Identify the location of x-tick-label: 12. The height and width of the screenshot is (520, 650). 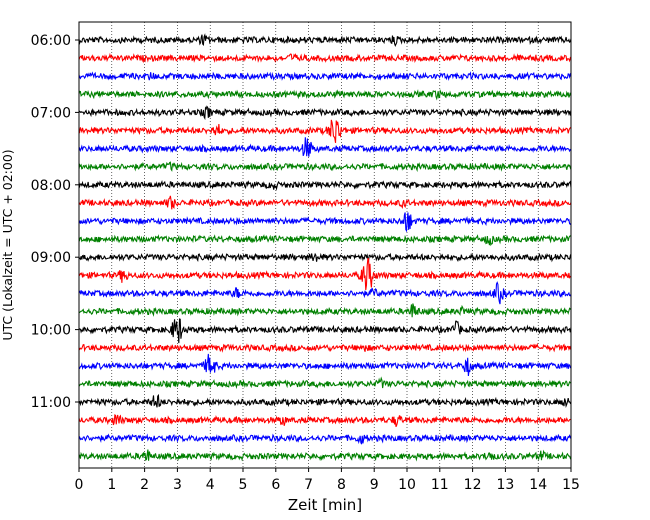
(473, 485).